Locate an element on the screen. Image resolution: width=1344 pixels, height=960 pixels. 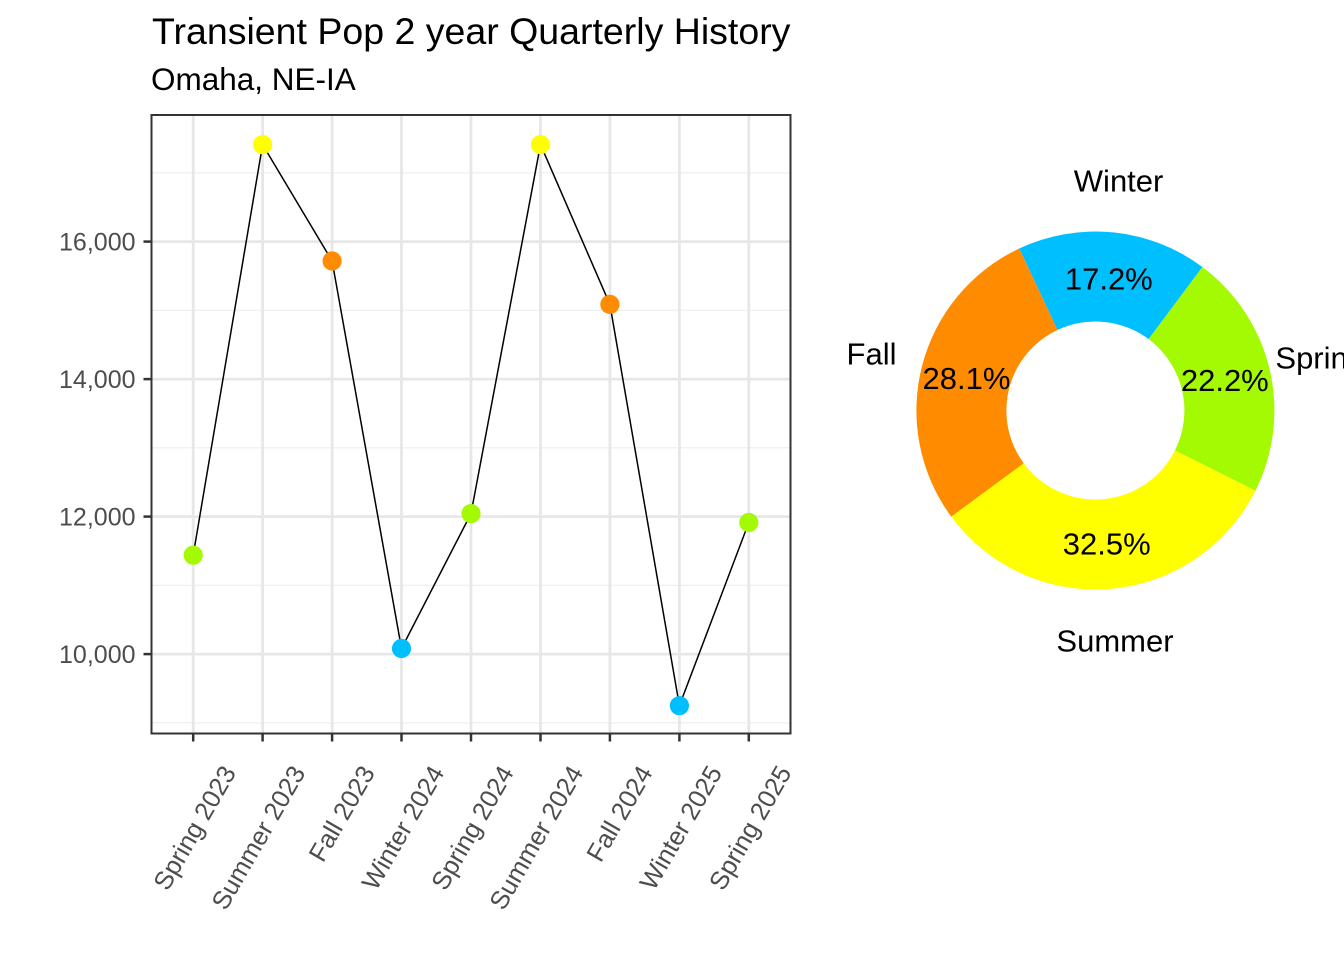
svg-text: 32.5% is located at coordinates (1107, 543).